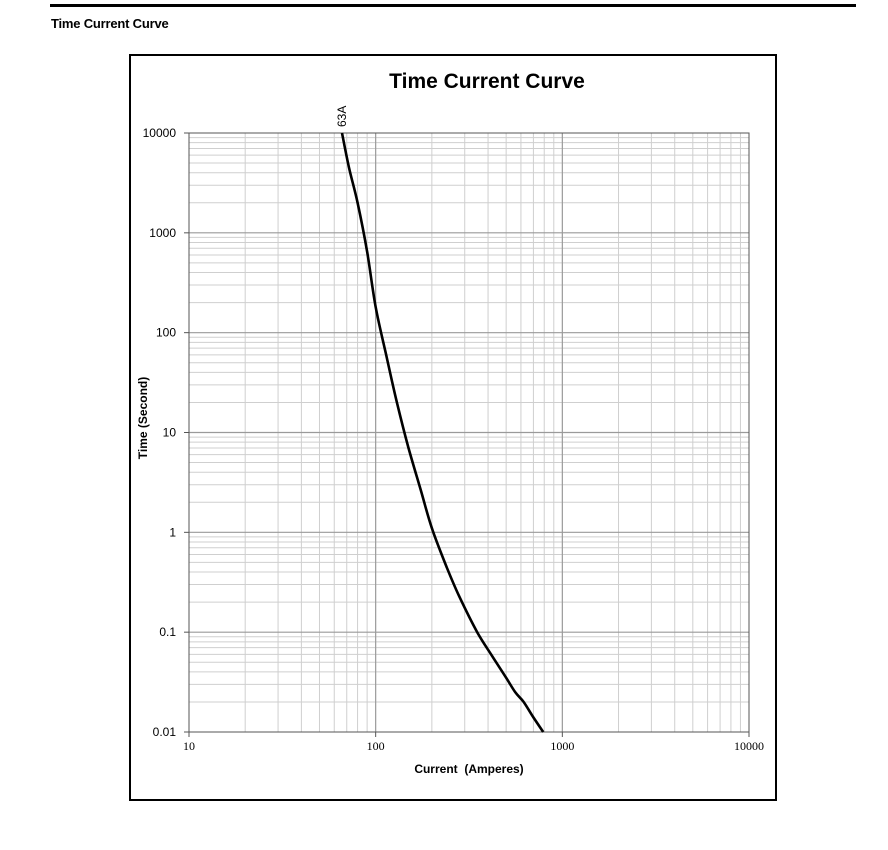  I want to click on series-label: 63A, so click(342, 116).